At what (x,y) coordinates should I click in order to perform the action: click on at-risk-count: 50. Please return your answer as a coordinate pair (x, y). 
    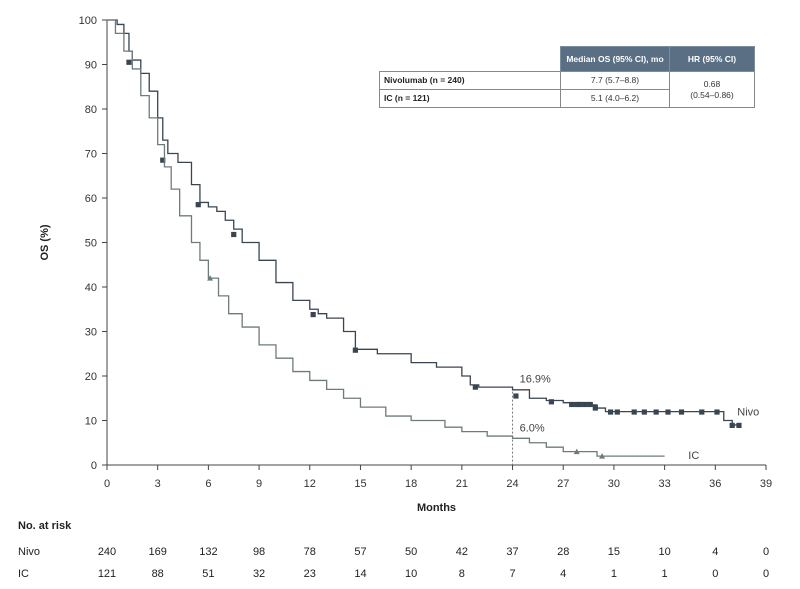
    Looking at the image, I should click on (411, 552).